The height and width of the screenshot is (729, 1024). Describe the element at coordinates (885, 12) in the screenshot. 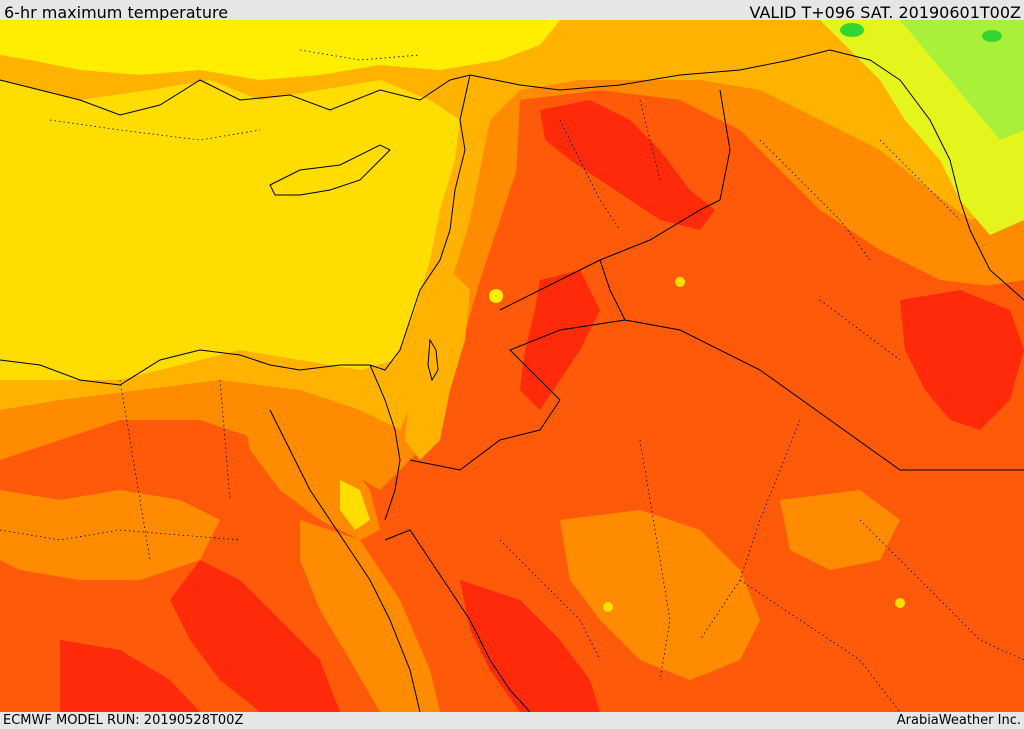

I see `valid-time-label: VALID T+096 SAT. 20190601T00Z` at that location.